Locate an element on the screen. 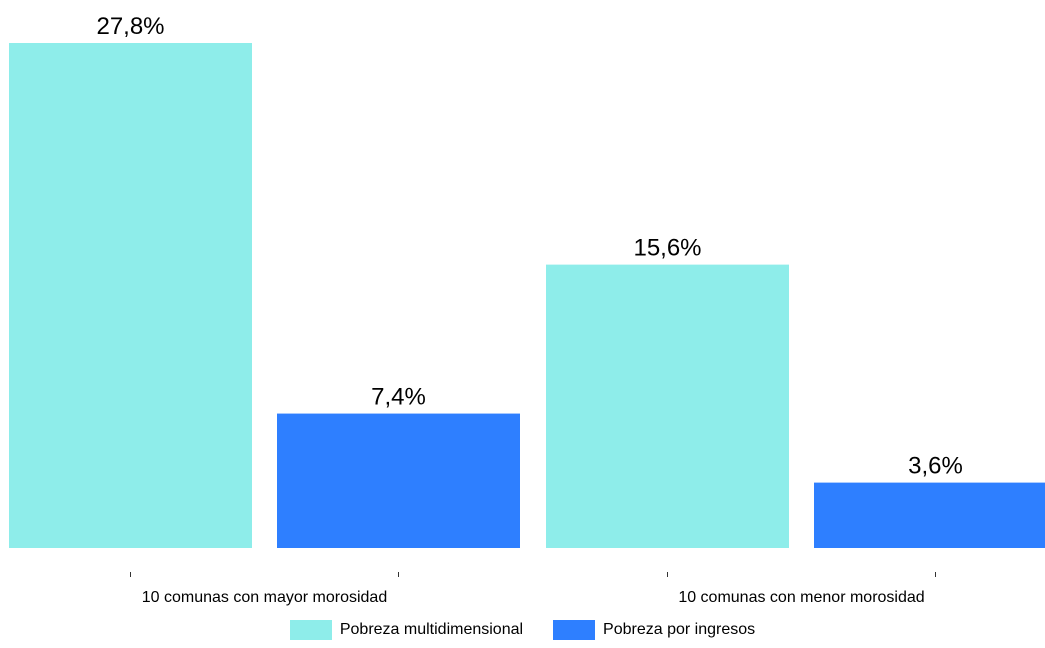 Image resolution: width=1045 pixels, height=648 pixels. legend-label-ingresos: Pobreza por ingresos is located at coordinates (679, 629).